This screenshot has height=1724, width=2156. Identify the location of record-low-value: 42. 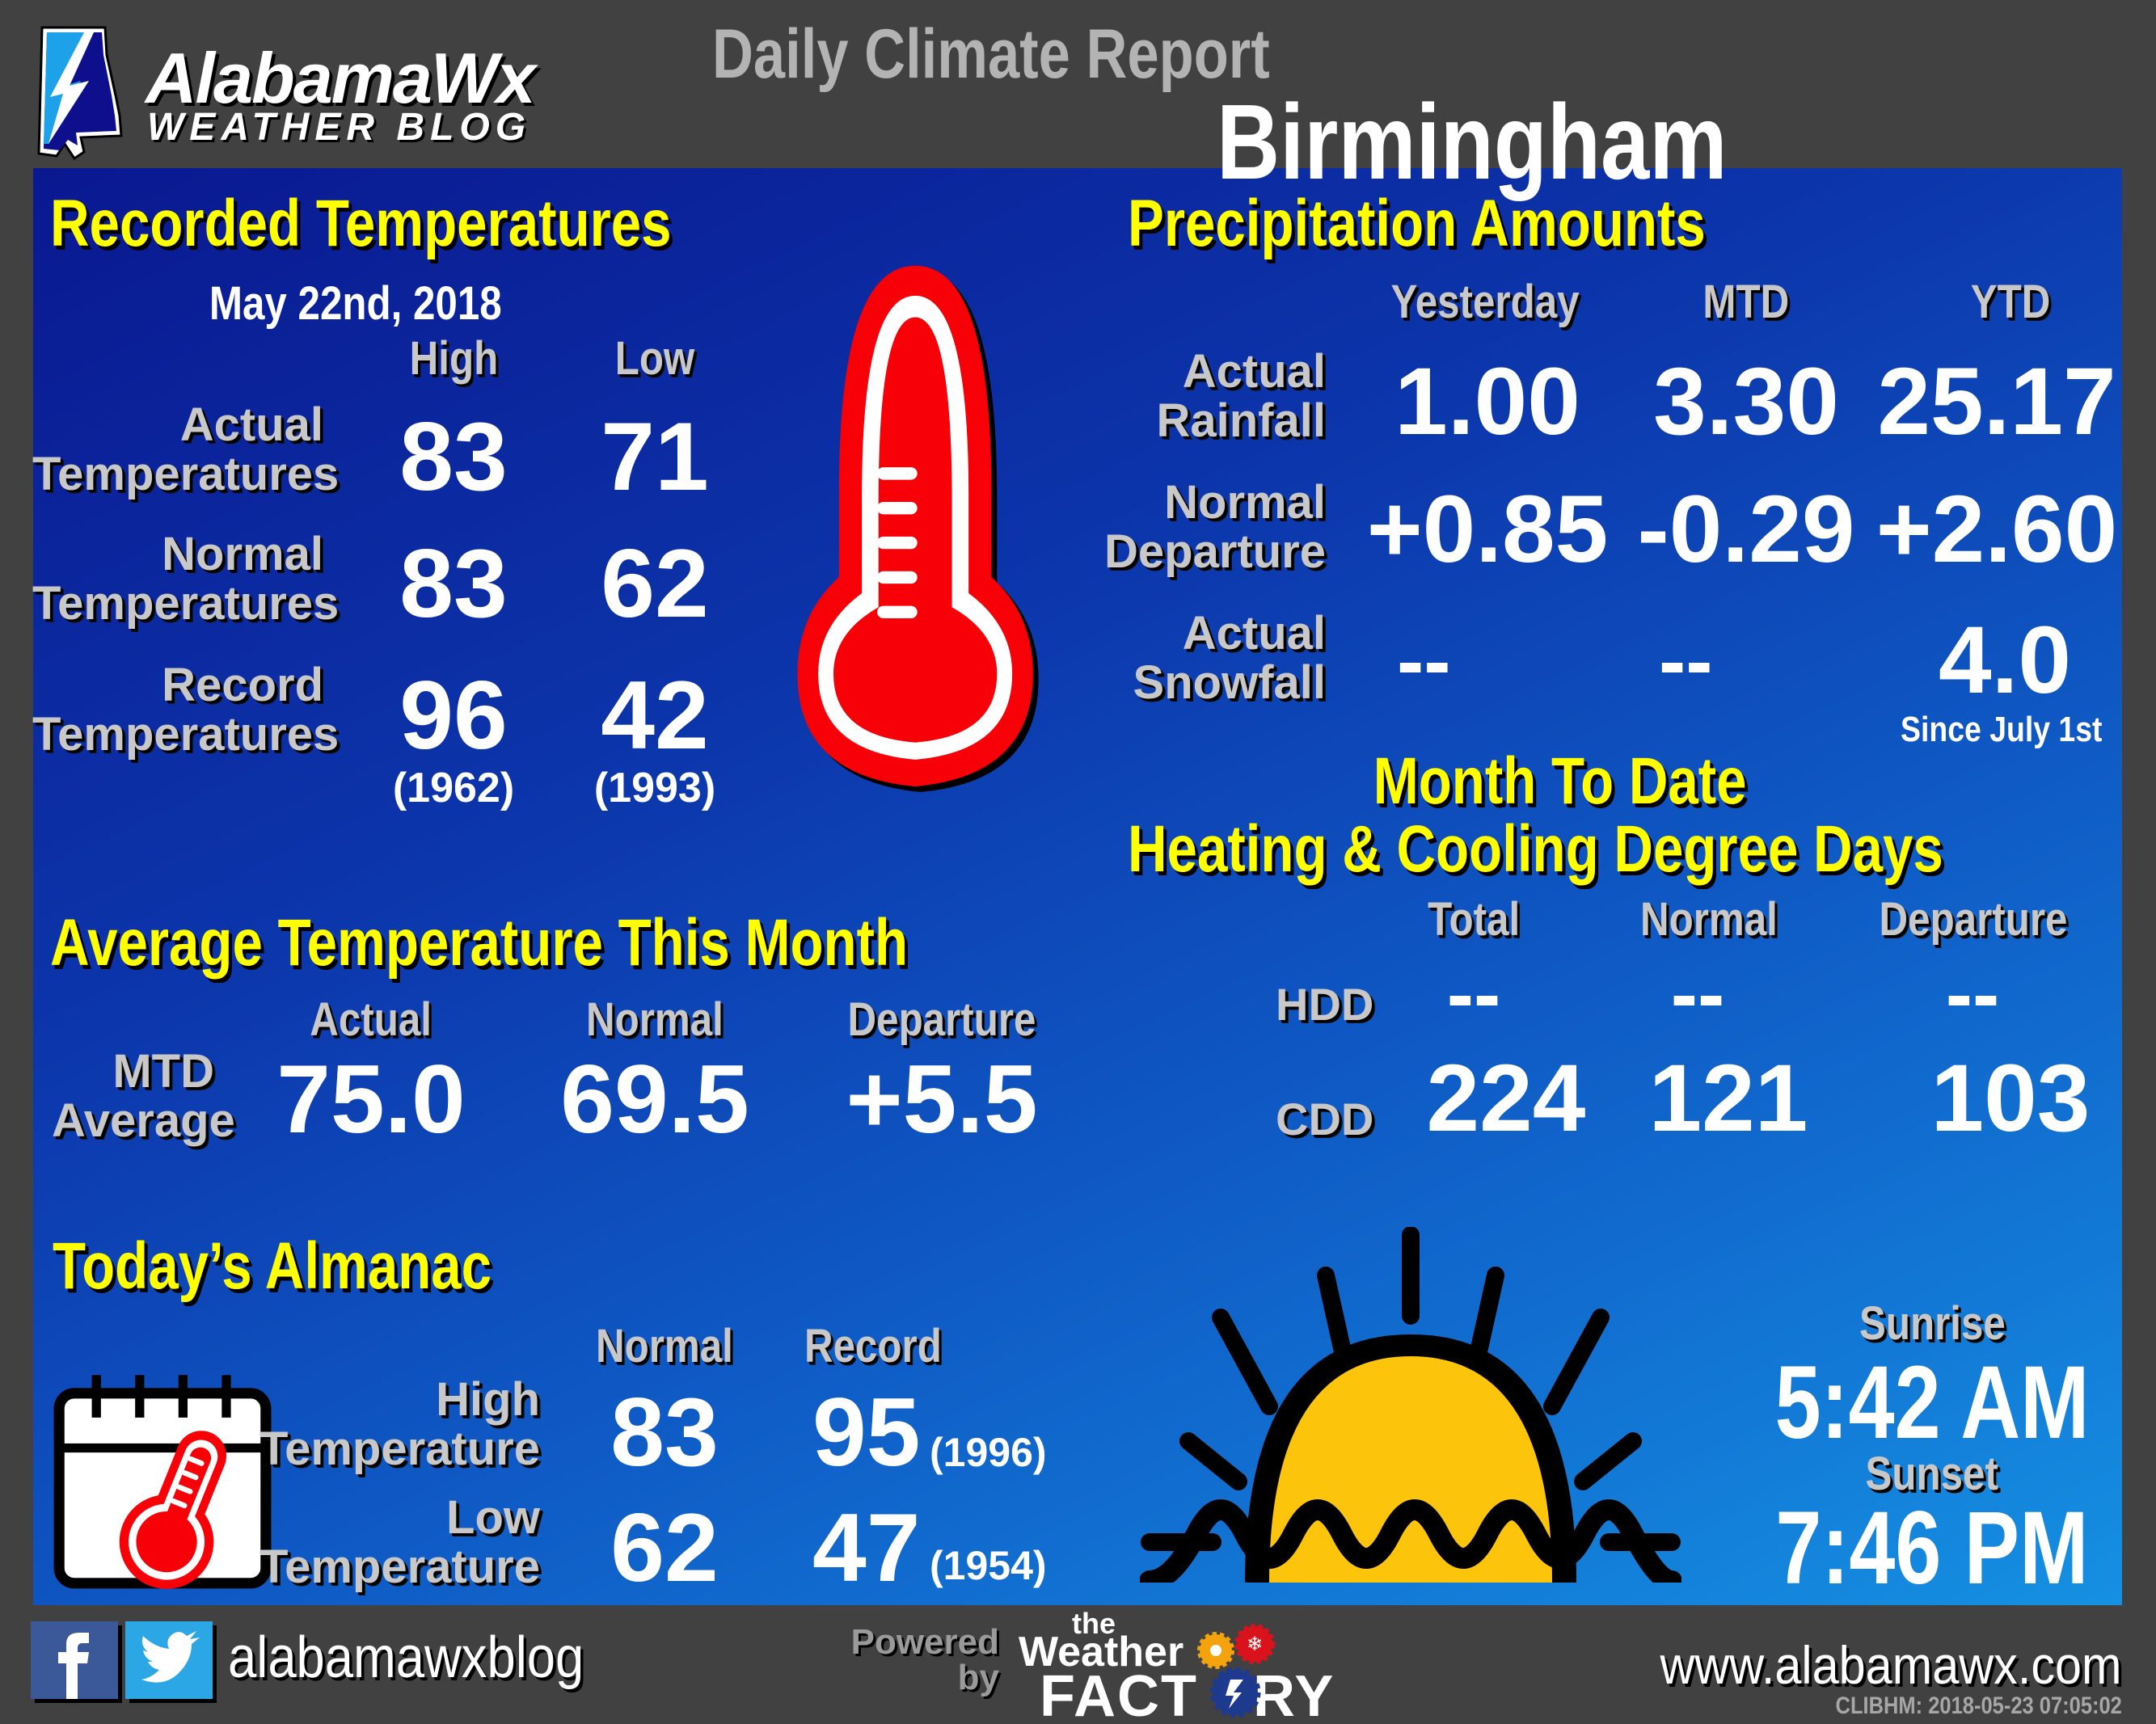
(655, 715).